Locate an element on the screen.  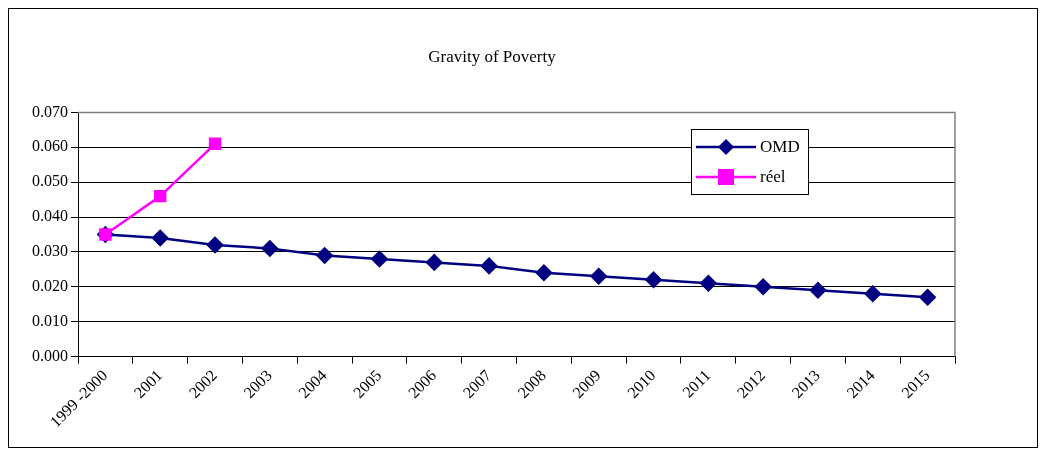
y-tick-label: 0.010 is located at coordinates (50, 320).